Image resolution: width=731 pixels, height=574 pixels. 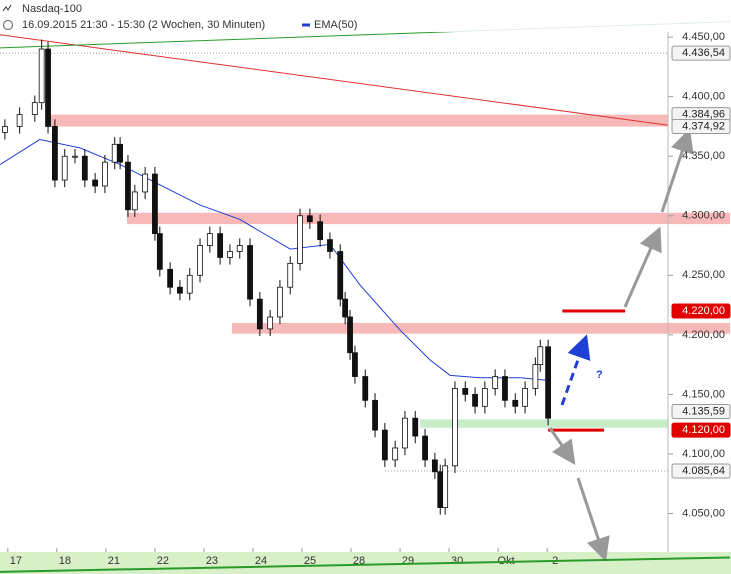 I want to click on x-tick-label: Okt, so click(x=506, y=561).